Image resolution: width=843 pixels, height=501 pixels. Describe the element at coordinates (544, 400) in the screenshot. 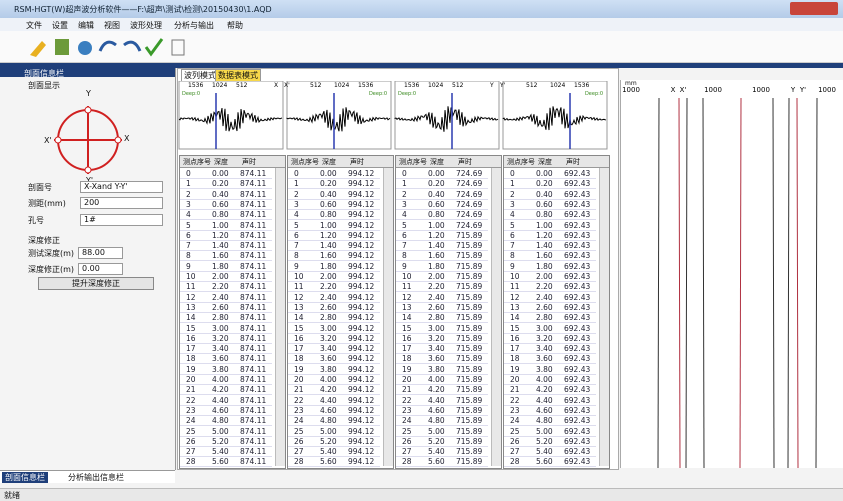

I see `table-cell: 4.40` at that location.